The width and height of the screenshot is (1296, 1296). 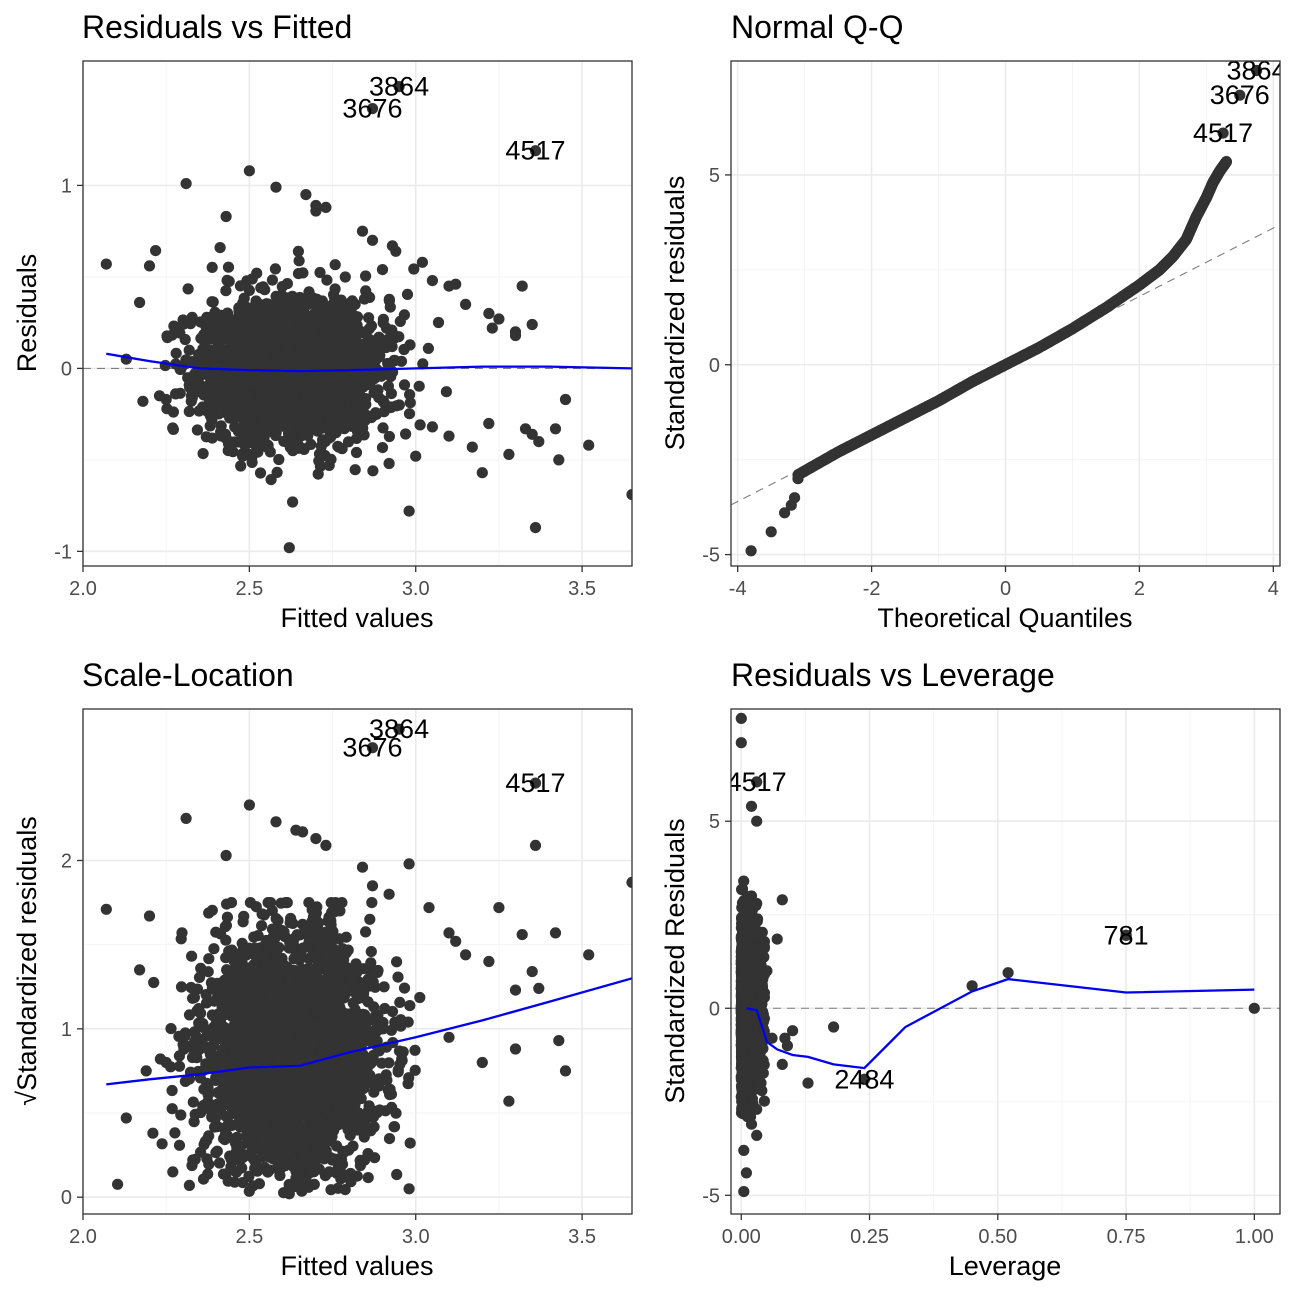 I want to click on point-label: 3864, so click(x=1257, y=71).